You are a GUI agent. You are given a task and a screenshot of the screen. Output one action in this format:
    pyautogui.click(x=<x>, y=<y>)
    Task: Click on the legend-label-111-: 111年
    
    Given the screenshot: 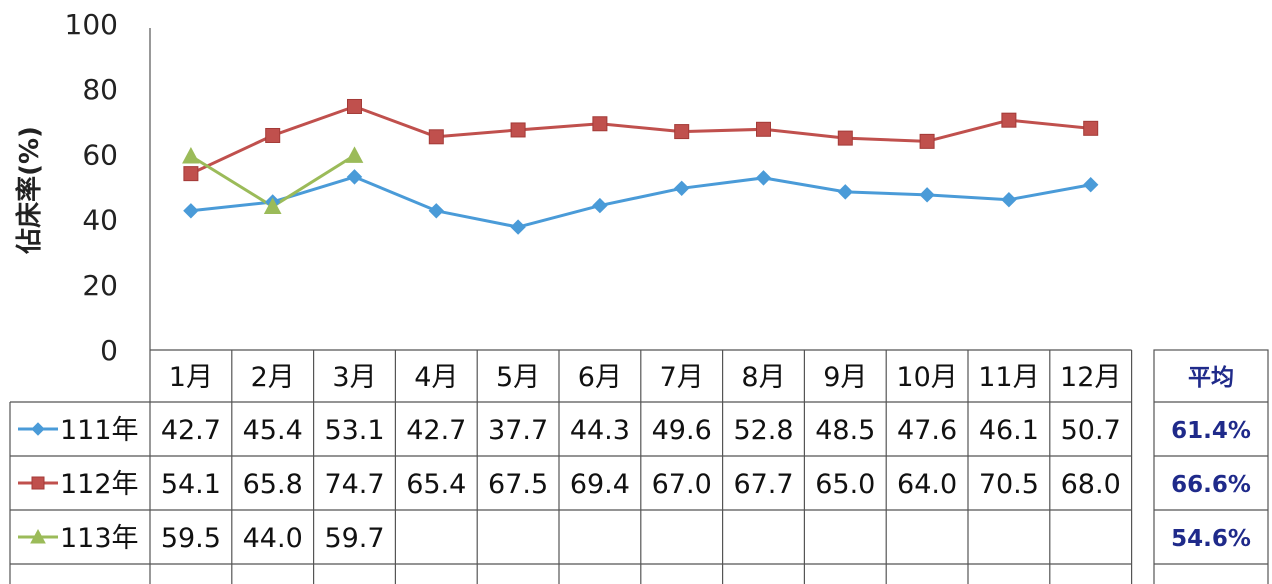 What is the action you would take?
    pyautogui.click(x=99, y=430)
    